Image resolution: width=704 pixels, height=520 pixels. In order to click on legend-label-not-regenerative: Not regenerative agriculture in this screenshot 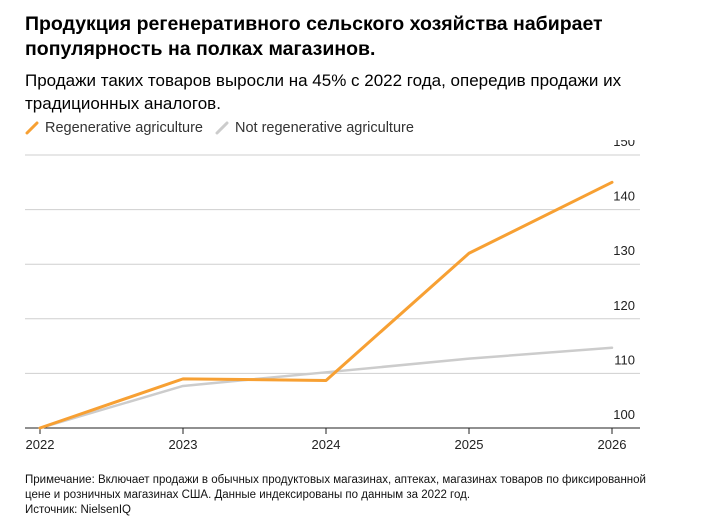, I will do `click(324, 128)`.